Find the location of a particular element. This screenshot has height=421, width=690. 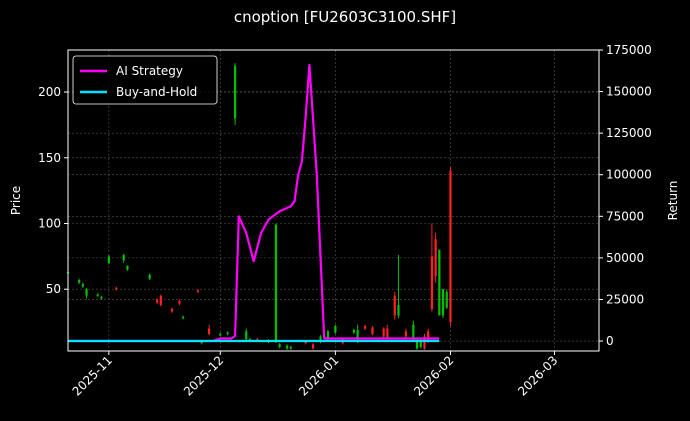

y-tick-label: 50 is located at coordinates (53, 289).